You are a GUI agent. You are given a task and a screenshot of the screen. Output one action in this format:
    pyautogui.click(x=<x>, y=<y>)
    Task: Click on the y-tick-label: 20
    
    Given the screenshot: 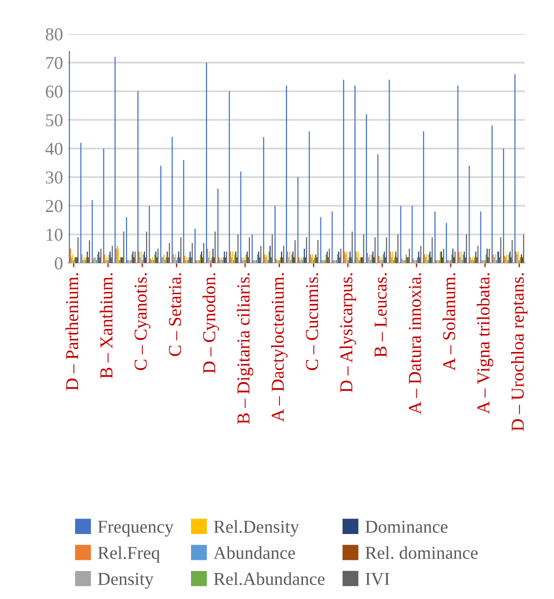 What is the action you would take?
    pyautogui.click(x=54, y=206)
    